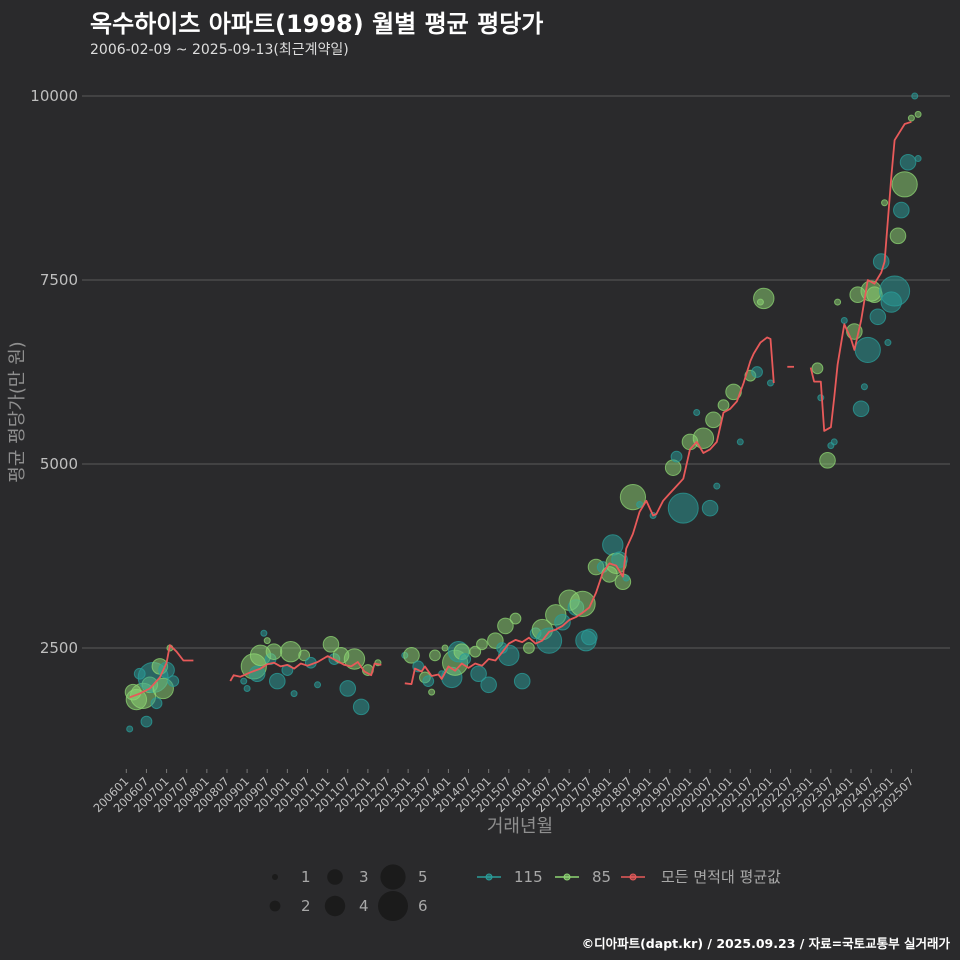 The height and width of the screenshot is (960, 960). Describe the element at coordinates (364, 906) in the screenshot. I see `size-legend-label: 4` at that location.